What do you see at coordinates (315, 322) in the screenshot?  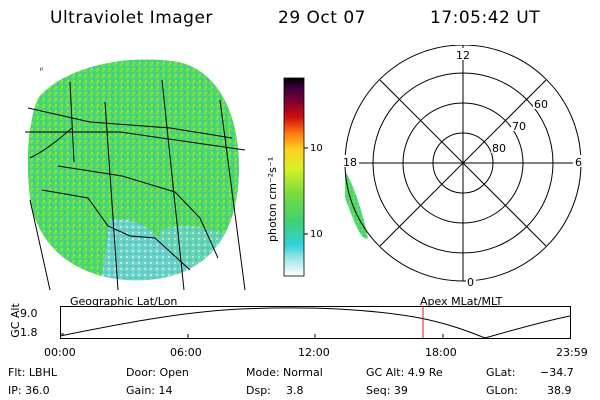 I see `timeline-plot` at bounding box center [315, 322].